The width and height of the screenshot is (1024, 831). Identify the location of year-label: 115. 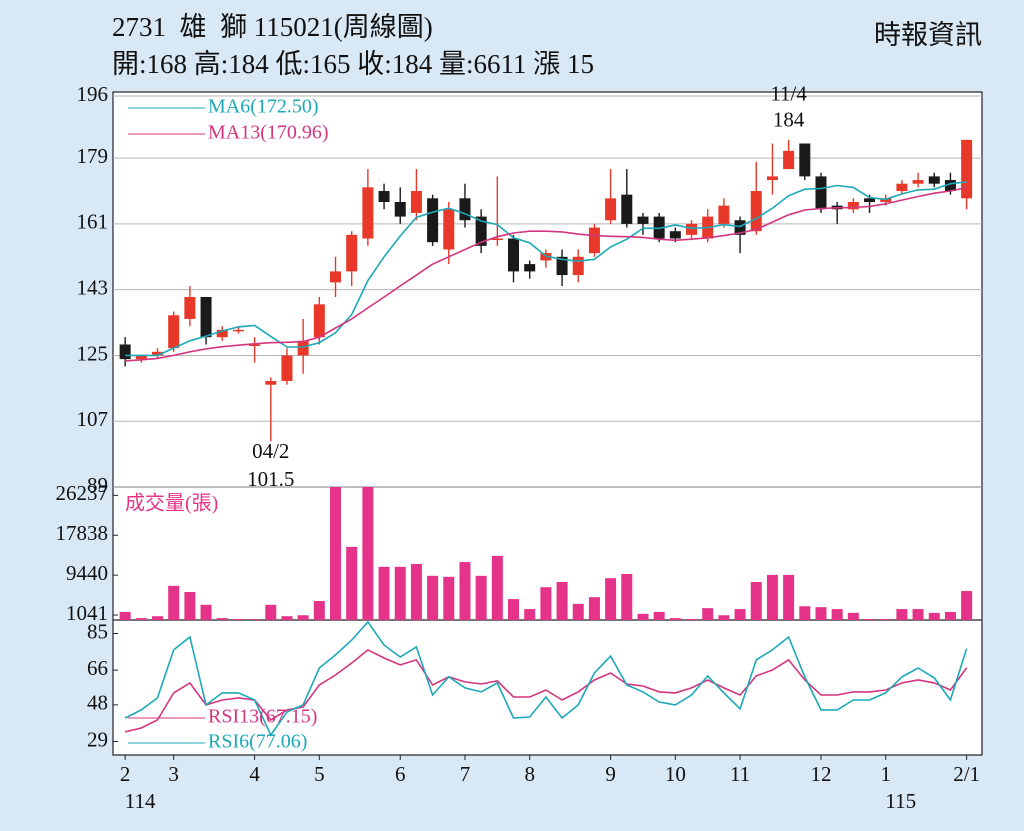
(900, 801).